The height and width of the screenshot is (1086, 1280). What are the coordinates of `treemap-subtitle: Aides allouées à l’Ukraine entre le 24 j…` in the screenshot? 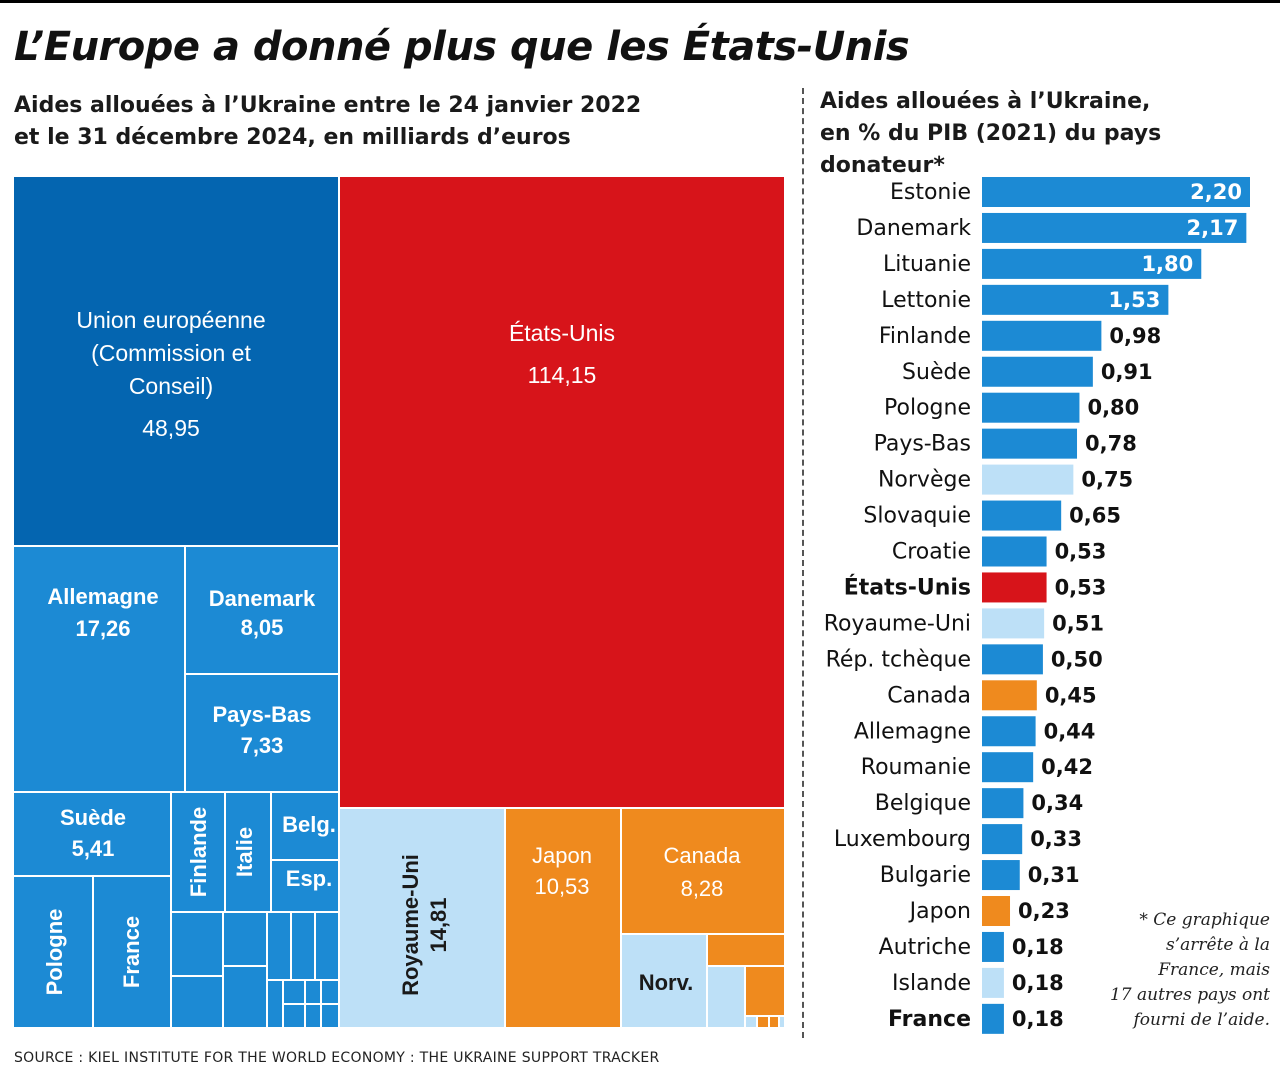 It's located at (328, 121).